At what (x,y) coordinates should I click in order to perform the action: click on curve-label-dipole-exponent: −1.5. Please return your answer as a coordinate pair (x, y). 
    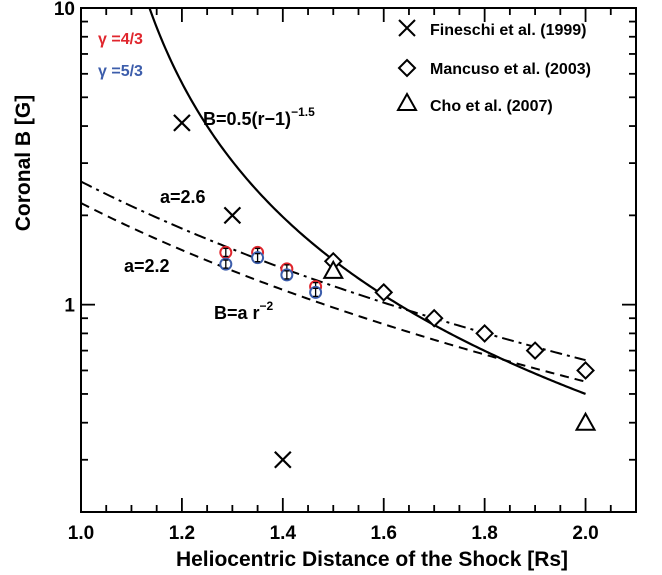
    Looking at the image, I should click on (303, 112).